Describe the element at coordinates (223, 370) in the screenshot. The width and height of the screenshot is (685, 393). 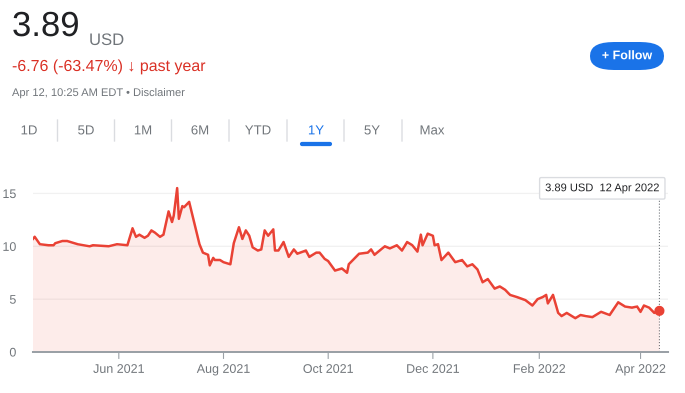
I see `x-tick-label: Aug 2021` at that location.